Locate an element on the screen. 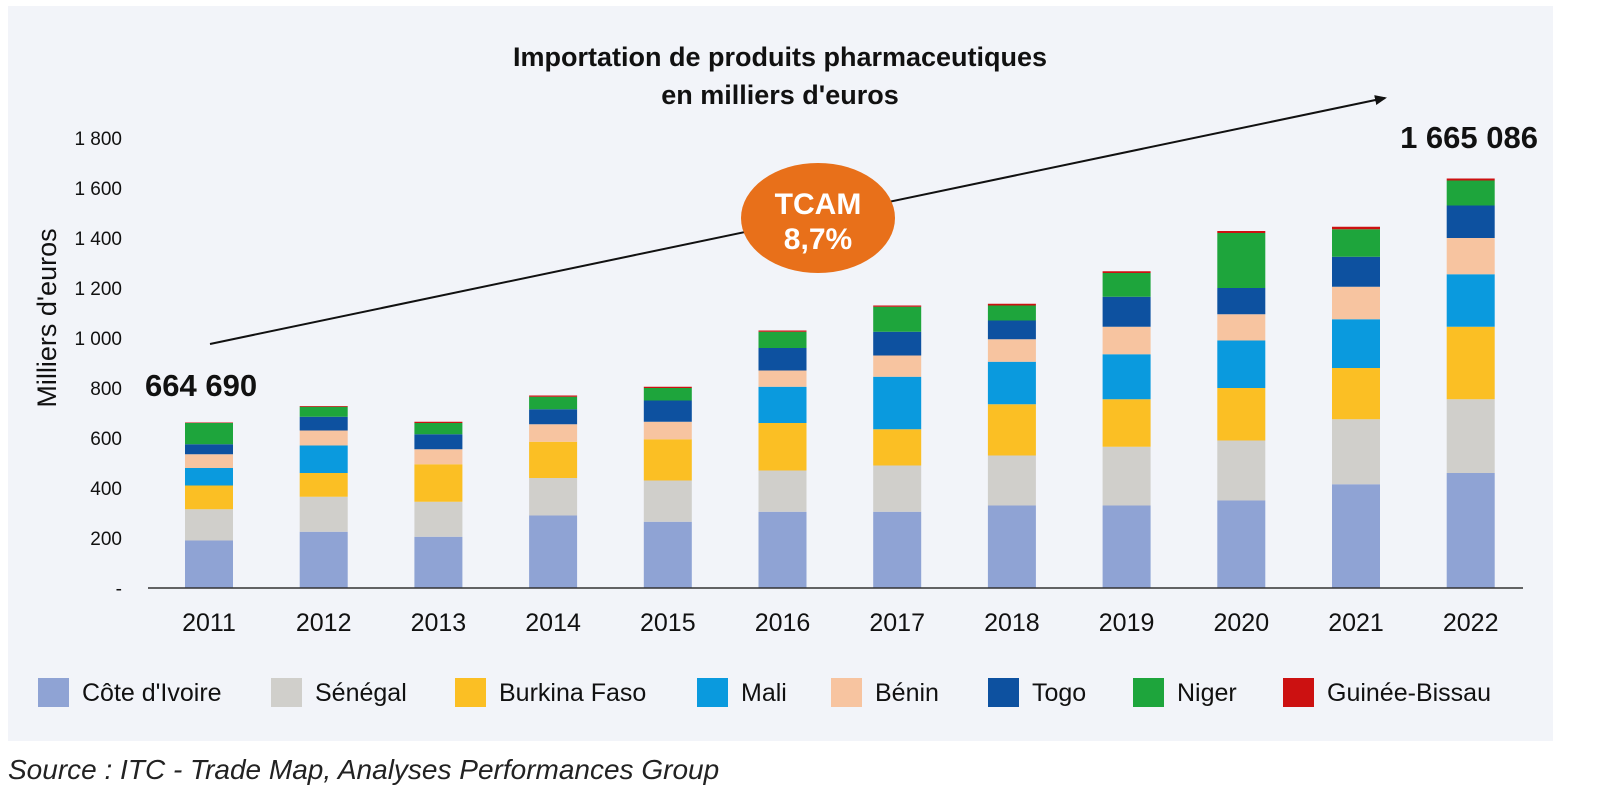 The height and width of the screenshot is (807, 1607). y-tick-label: 1 600 is located at coordinates (98, 189).